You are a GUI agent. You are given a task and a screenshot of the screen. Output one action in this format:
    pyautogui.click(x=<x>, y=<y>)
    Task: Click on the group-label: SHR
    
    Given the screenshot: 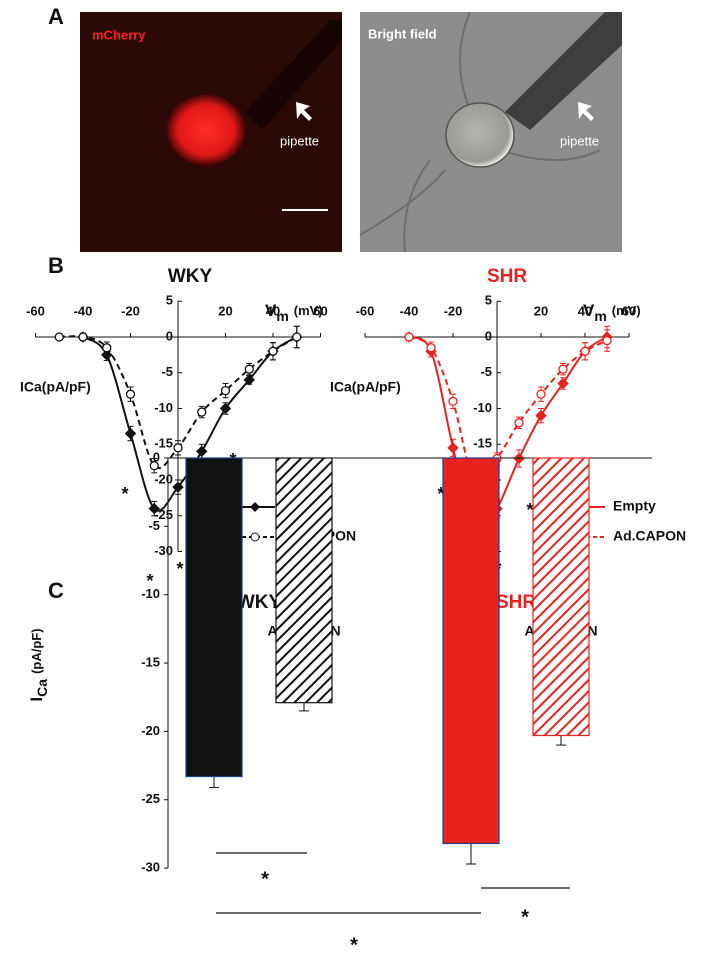 What is the action you would take?
    pyautogui.click(x=516, y=602)
    